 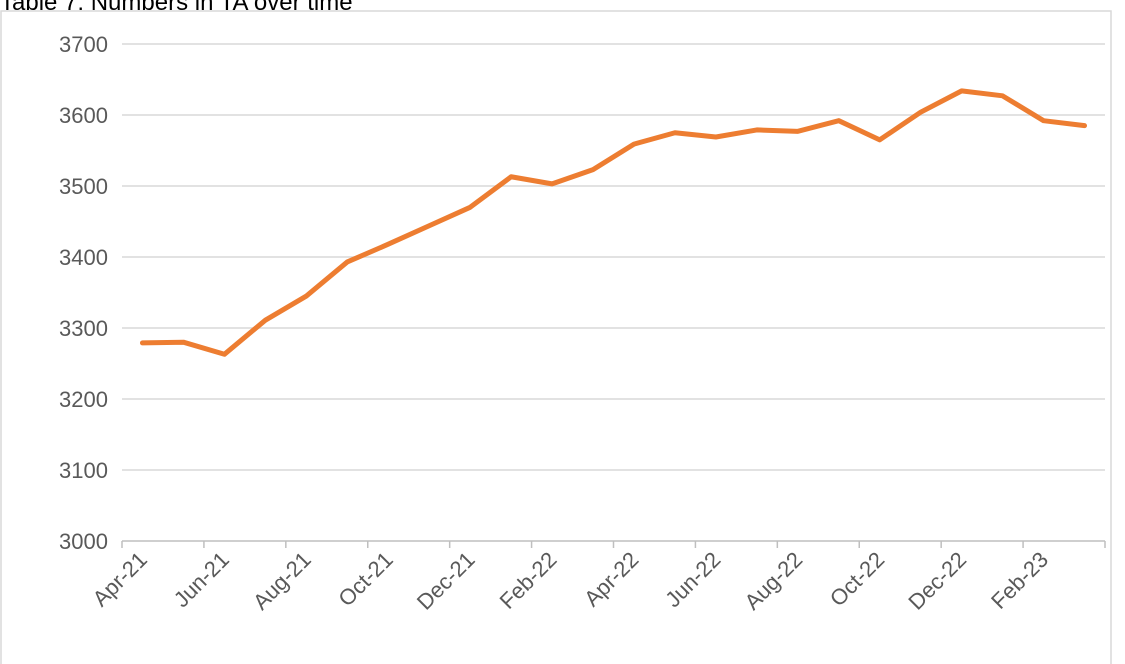 I want to click on x-tick-label: Oct-21, so click(x=365, y=579).